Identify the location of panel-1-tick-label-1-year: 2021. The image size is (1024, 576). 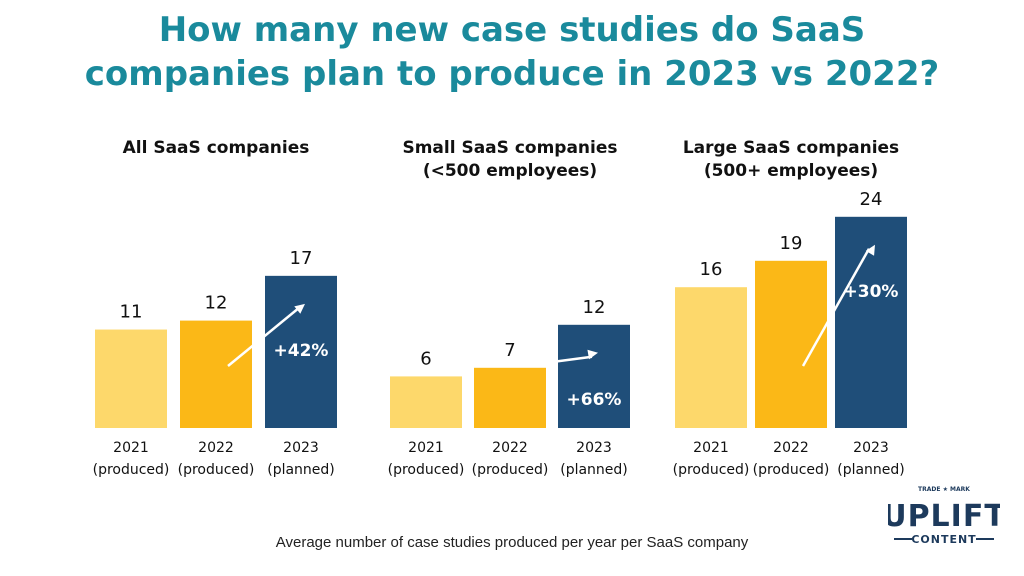
(131, 448).